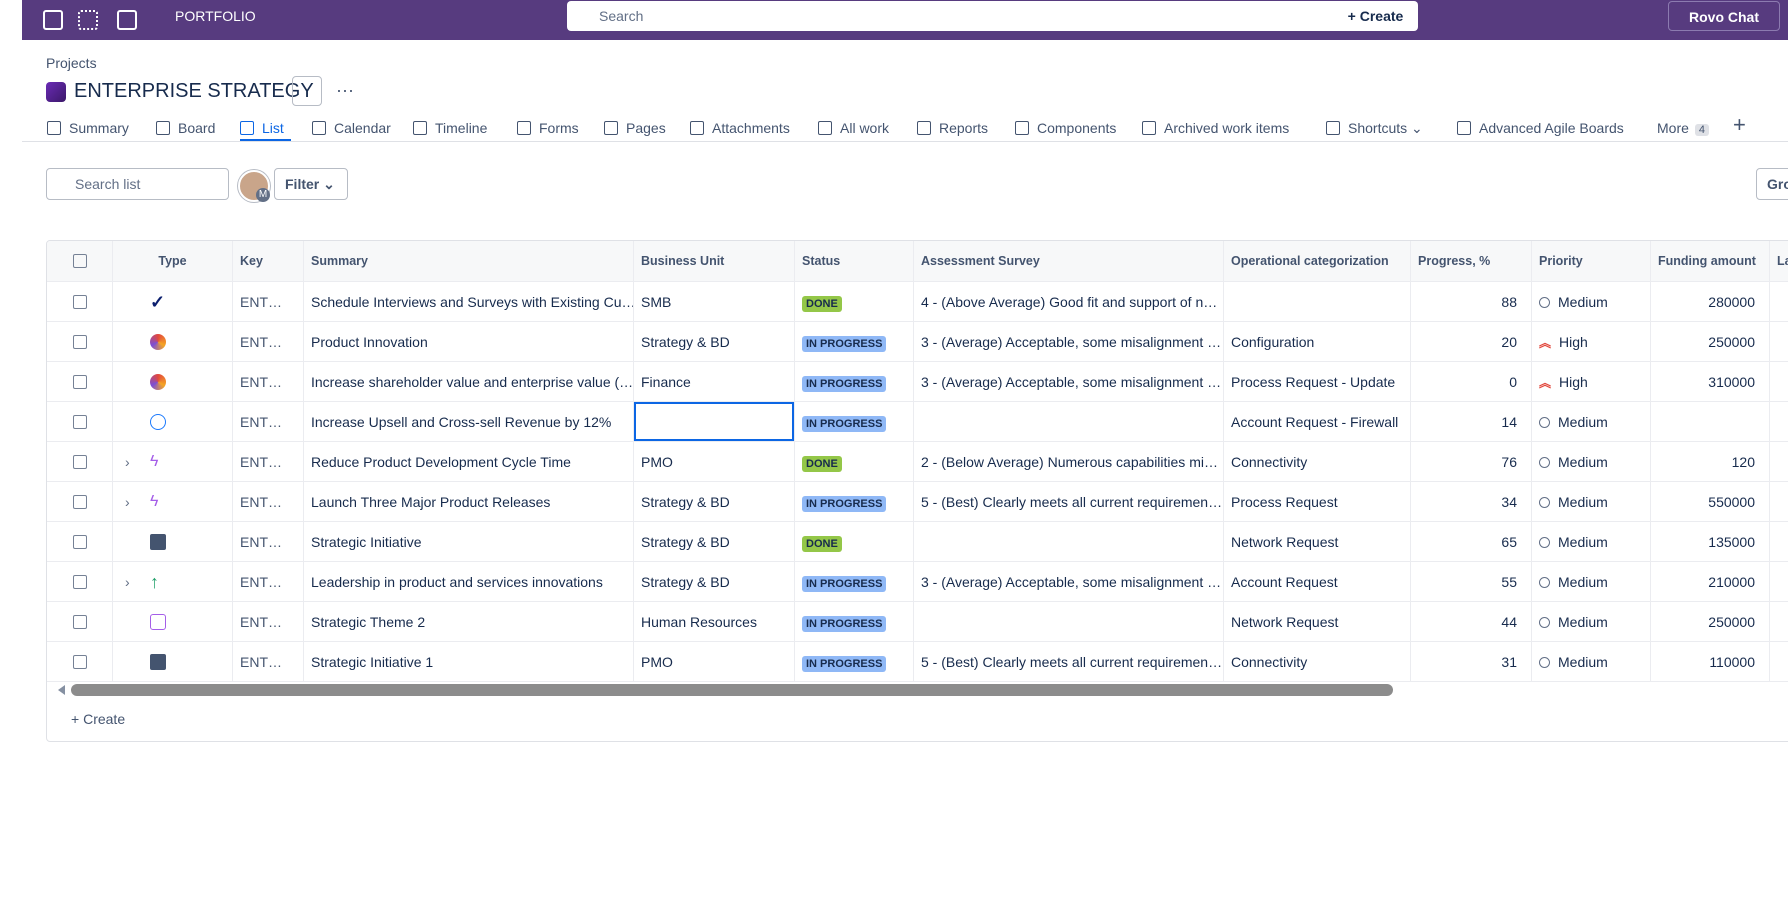 This screenshot has height=900, width=1788. What do you see at coordinates (666, 382) in the screenshot?
I see `business-unit: Finance` at bounding box center [666, 382].